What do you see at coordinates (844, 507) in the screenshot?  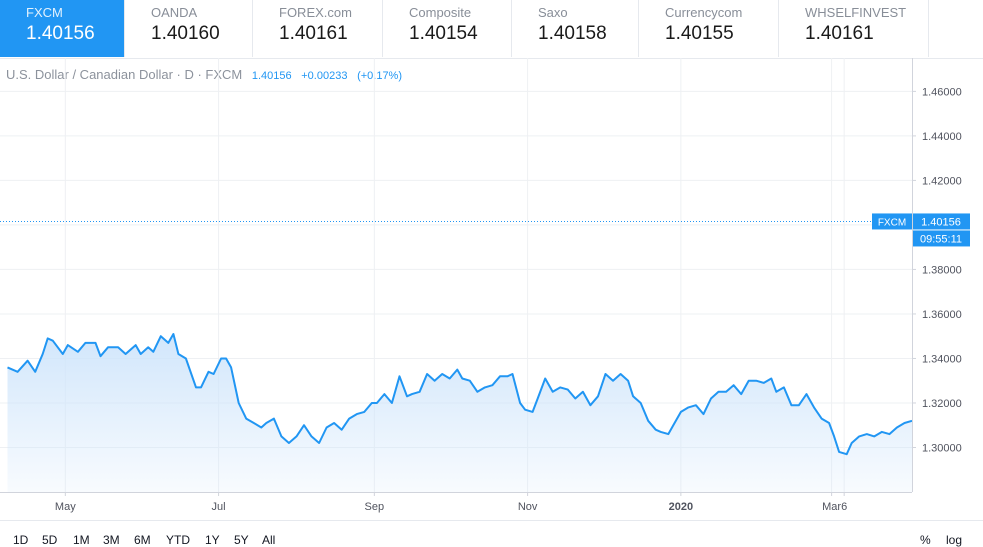 I see `x-tick-label: 6` at bounding box center [844, 507].